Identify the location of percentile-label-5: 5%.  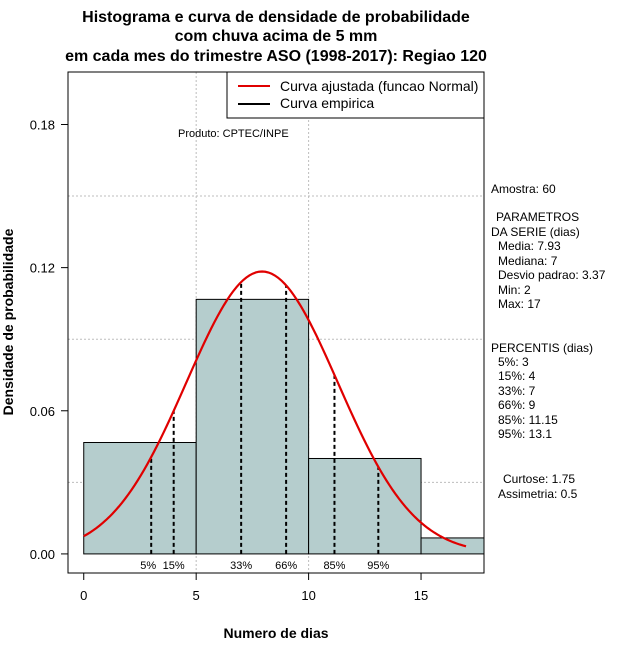
(148, 566).